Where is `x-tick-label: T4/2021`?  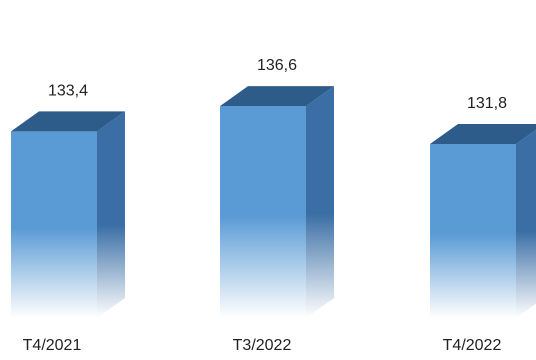 x-tick-label: T4/2021 is located at coordinates (52, 345).